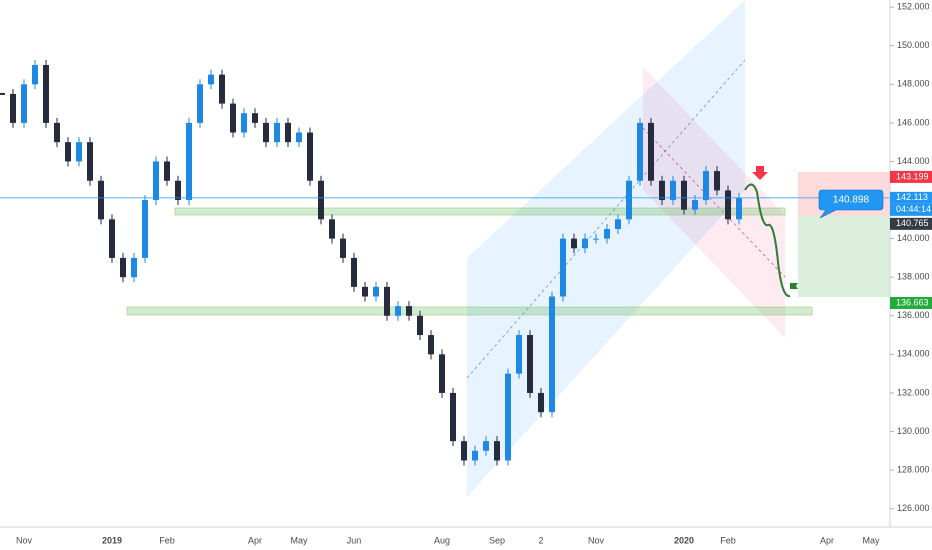  I want to click on x-tick-label: 2, so click(540, 540).